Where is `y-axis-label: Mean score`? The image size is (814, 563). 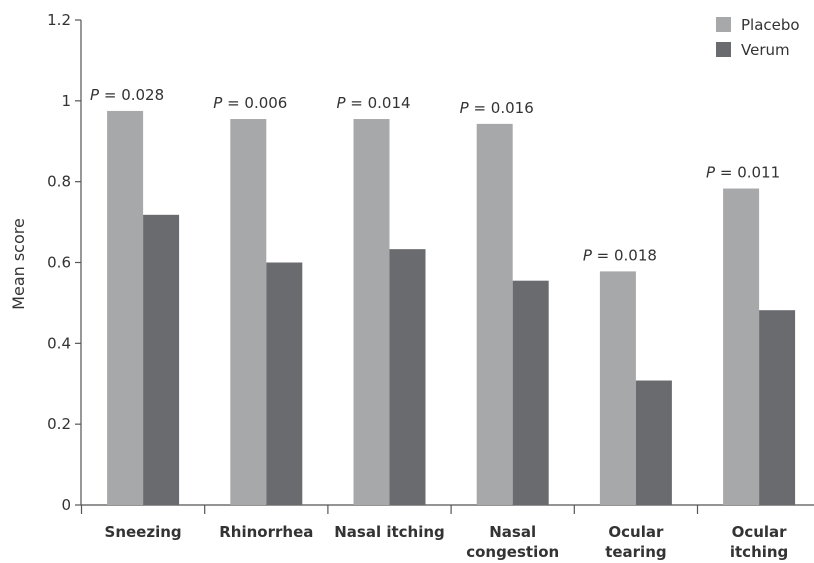
y-axis-label: Mean score is located at coordinates (18, 264).